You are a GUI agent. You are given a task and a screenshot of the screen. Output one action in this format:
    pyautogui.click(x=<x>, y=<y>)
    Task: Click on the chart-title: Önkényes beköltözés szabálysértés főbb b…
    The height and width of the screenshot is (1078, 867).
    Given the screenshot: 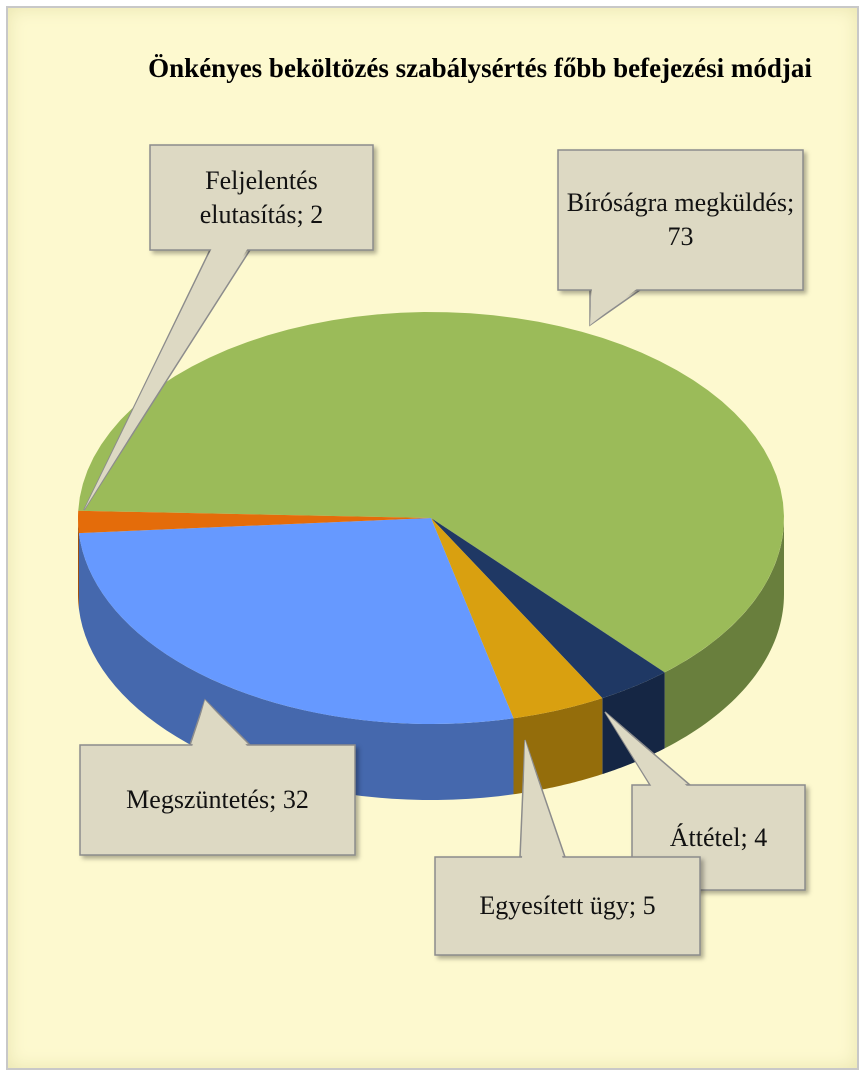 What is the action you would take?
    pyautogui.click(x=480, y=68)
    